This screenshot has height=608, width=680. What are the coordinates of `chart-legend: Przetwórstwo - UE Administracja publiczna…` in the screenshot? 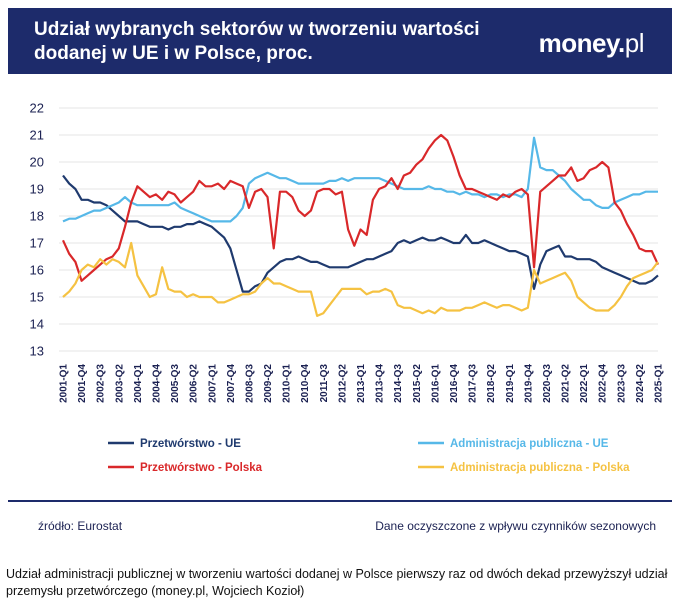 It's located at (369, 456).